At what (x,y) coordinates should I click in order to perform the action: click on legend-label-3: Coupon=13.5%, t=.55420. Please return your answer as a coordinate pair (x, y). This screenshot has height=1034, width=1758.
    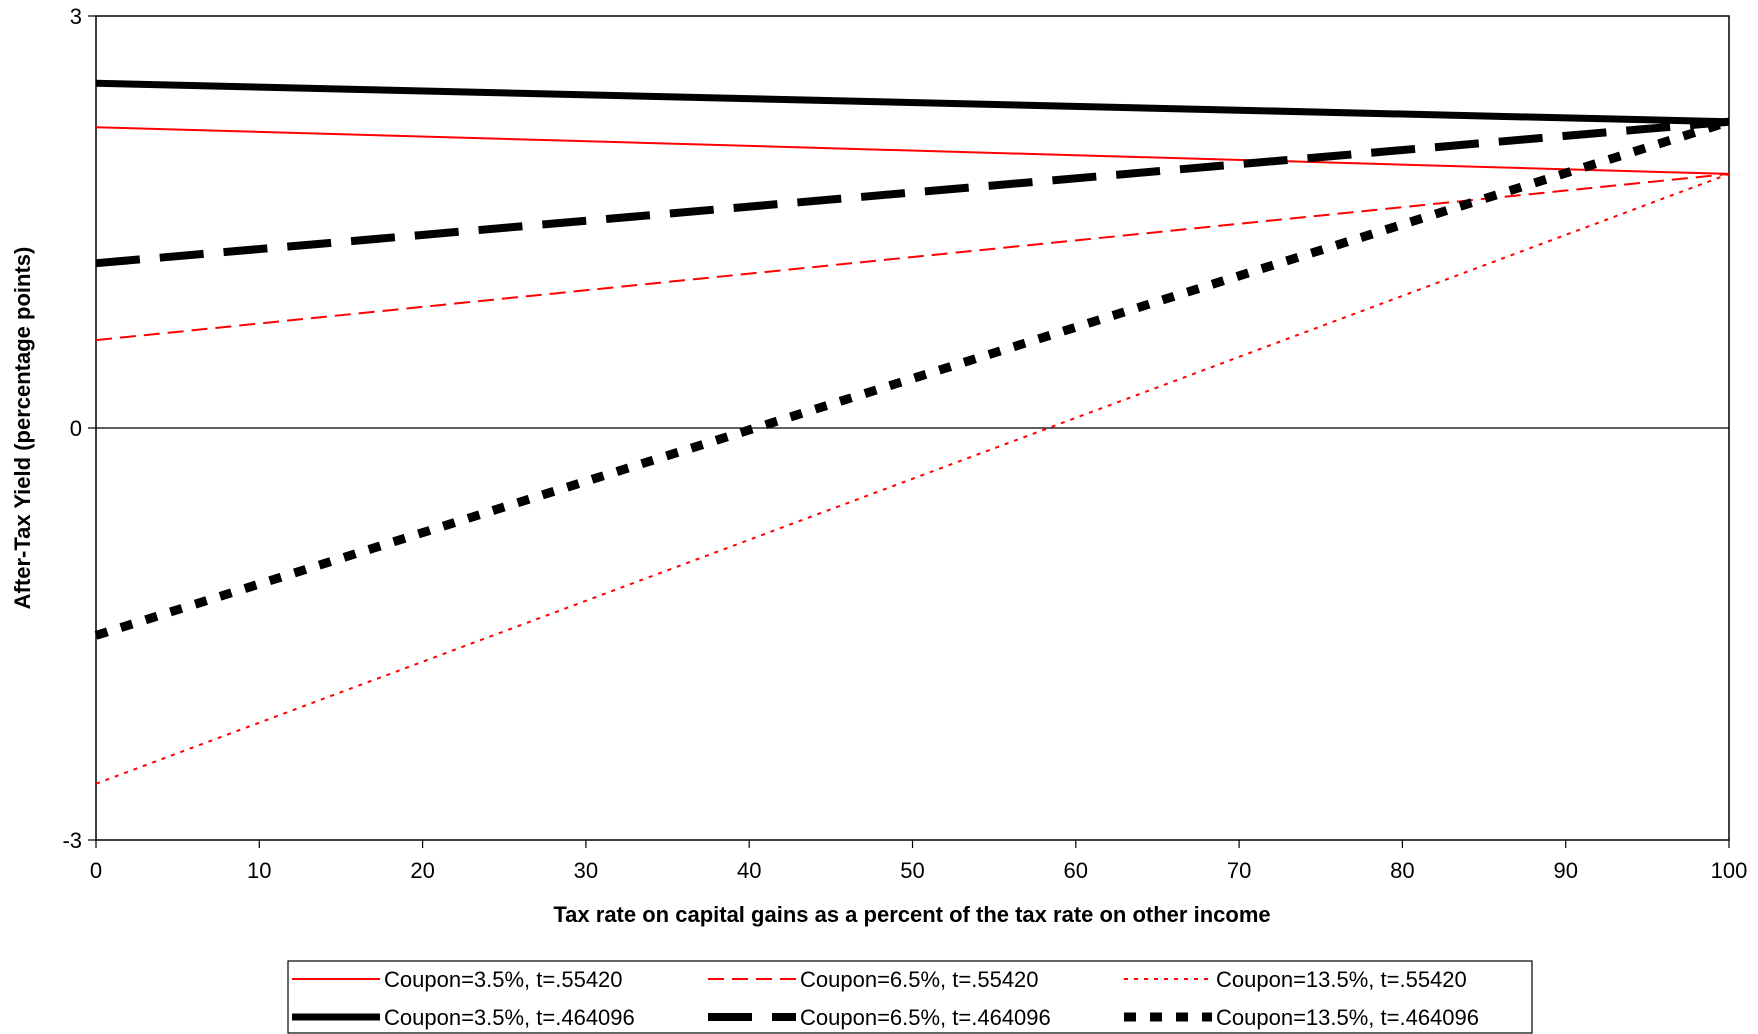
    Looking at the image, I should click on (1341, 979).